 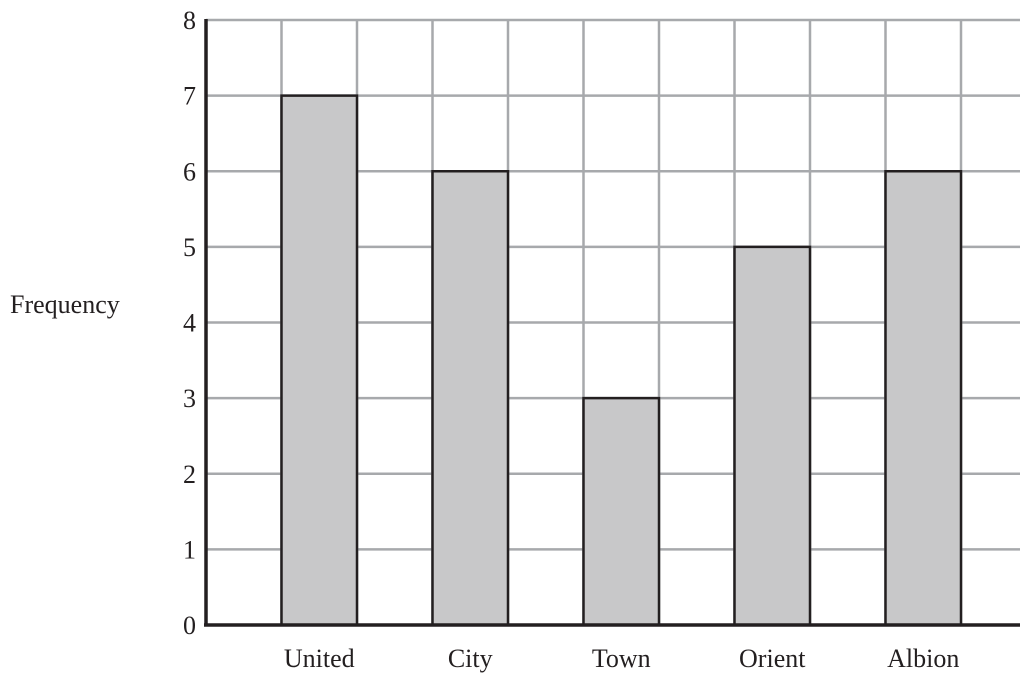 I want to click on x-category-label: Orient, so click(x=772, y=658).